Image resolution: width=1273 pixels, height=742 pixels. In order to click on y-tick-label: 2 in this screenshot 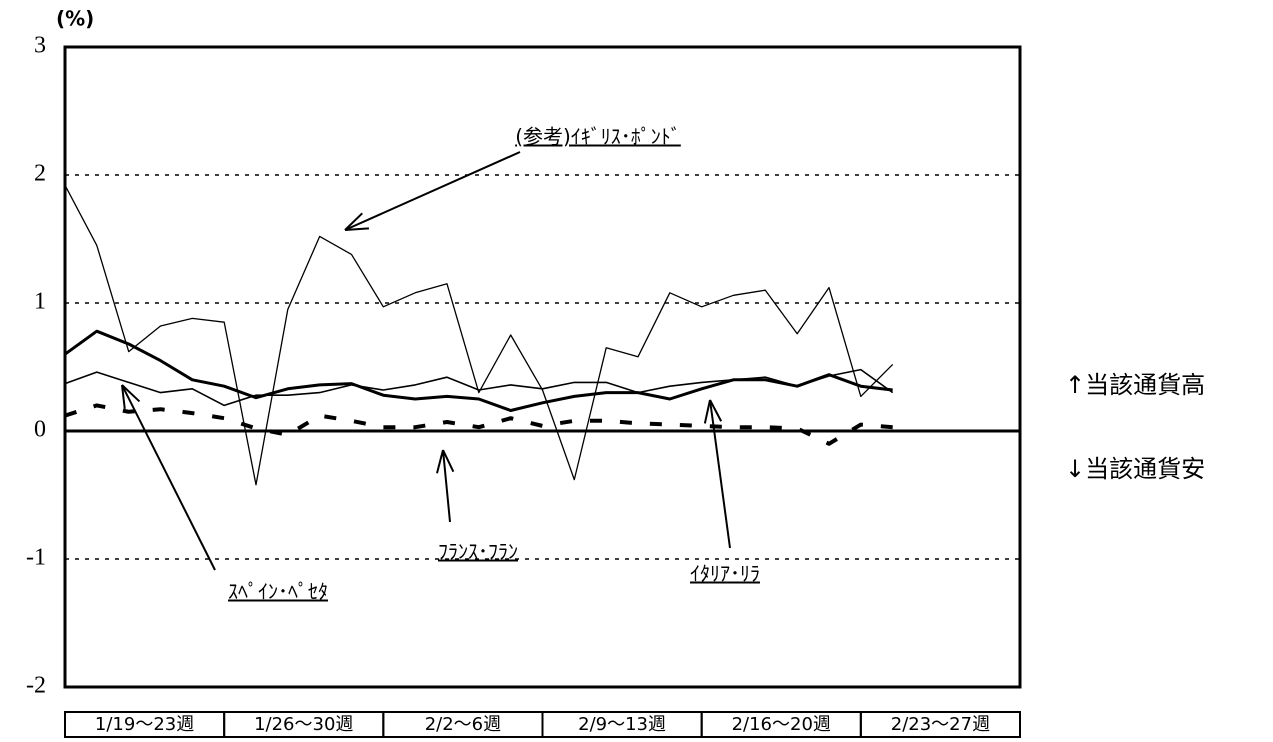, I will do `click(40, 174)`.